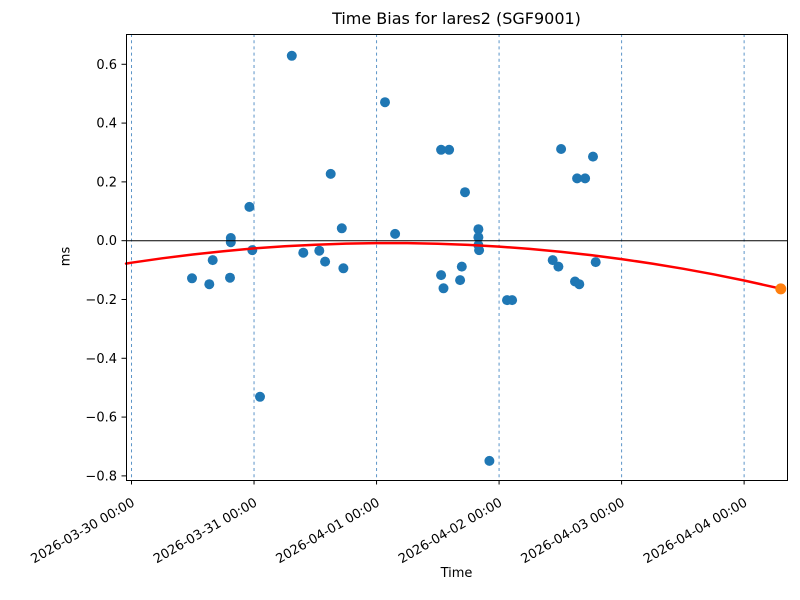 The width and height of the screenshot is (800, 600). I want to click on x-tick-label: 2026-03-30 00:00, so click(83, 531).